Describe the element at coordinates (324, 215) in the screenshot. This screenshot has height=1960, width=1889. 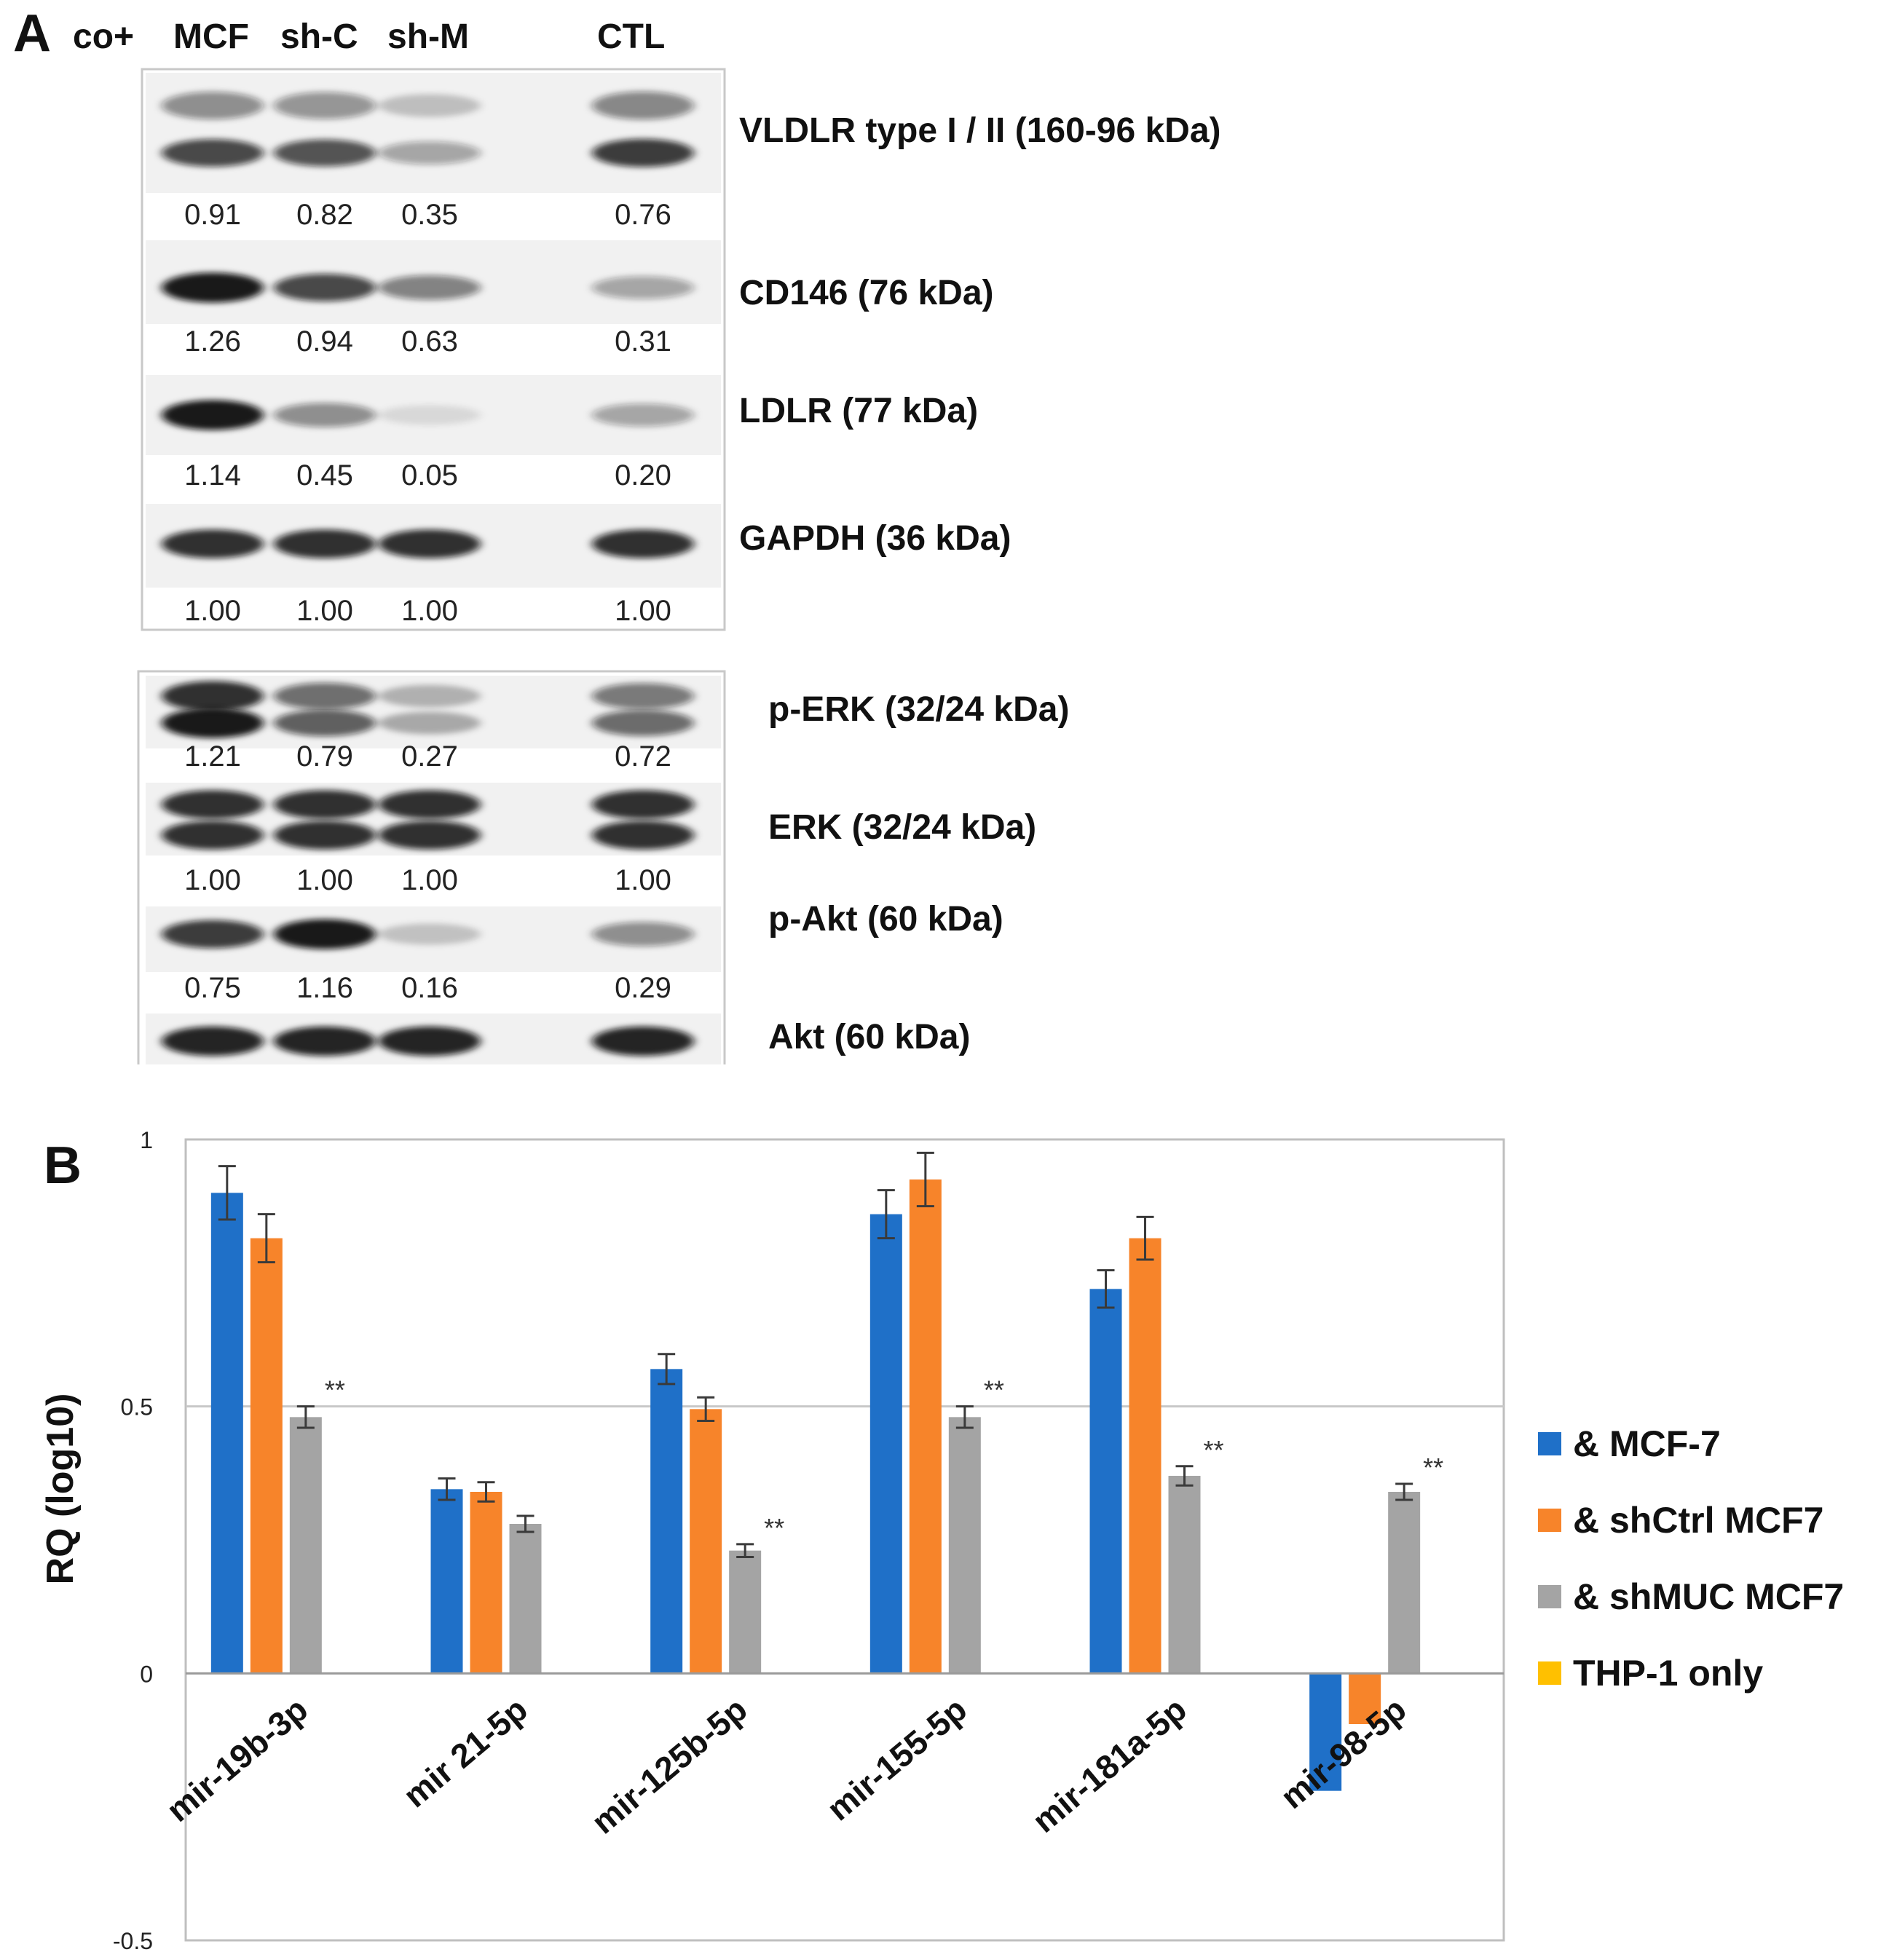
I see `blot-quant-value: 0.82` at that location.